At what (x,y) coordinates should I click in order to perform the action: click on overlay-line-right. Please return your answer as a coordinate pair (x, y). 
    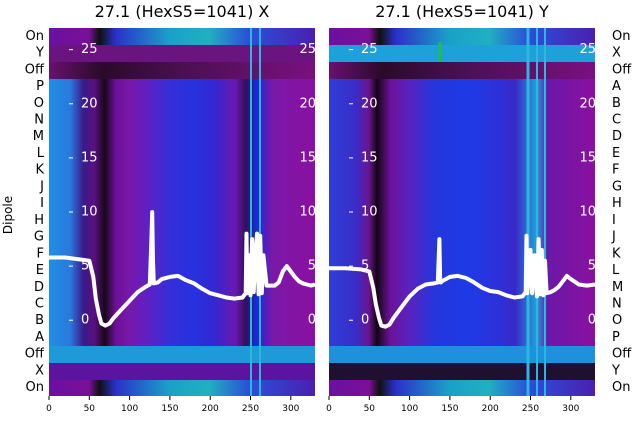
    Looking at the image, I should click on (462, 281).